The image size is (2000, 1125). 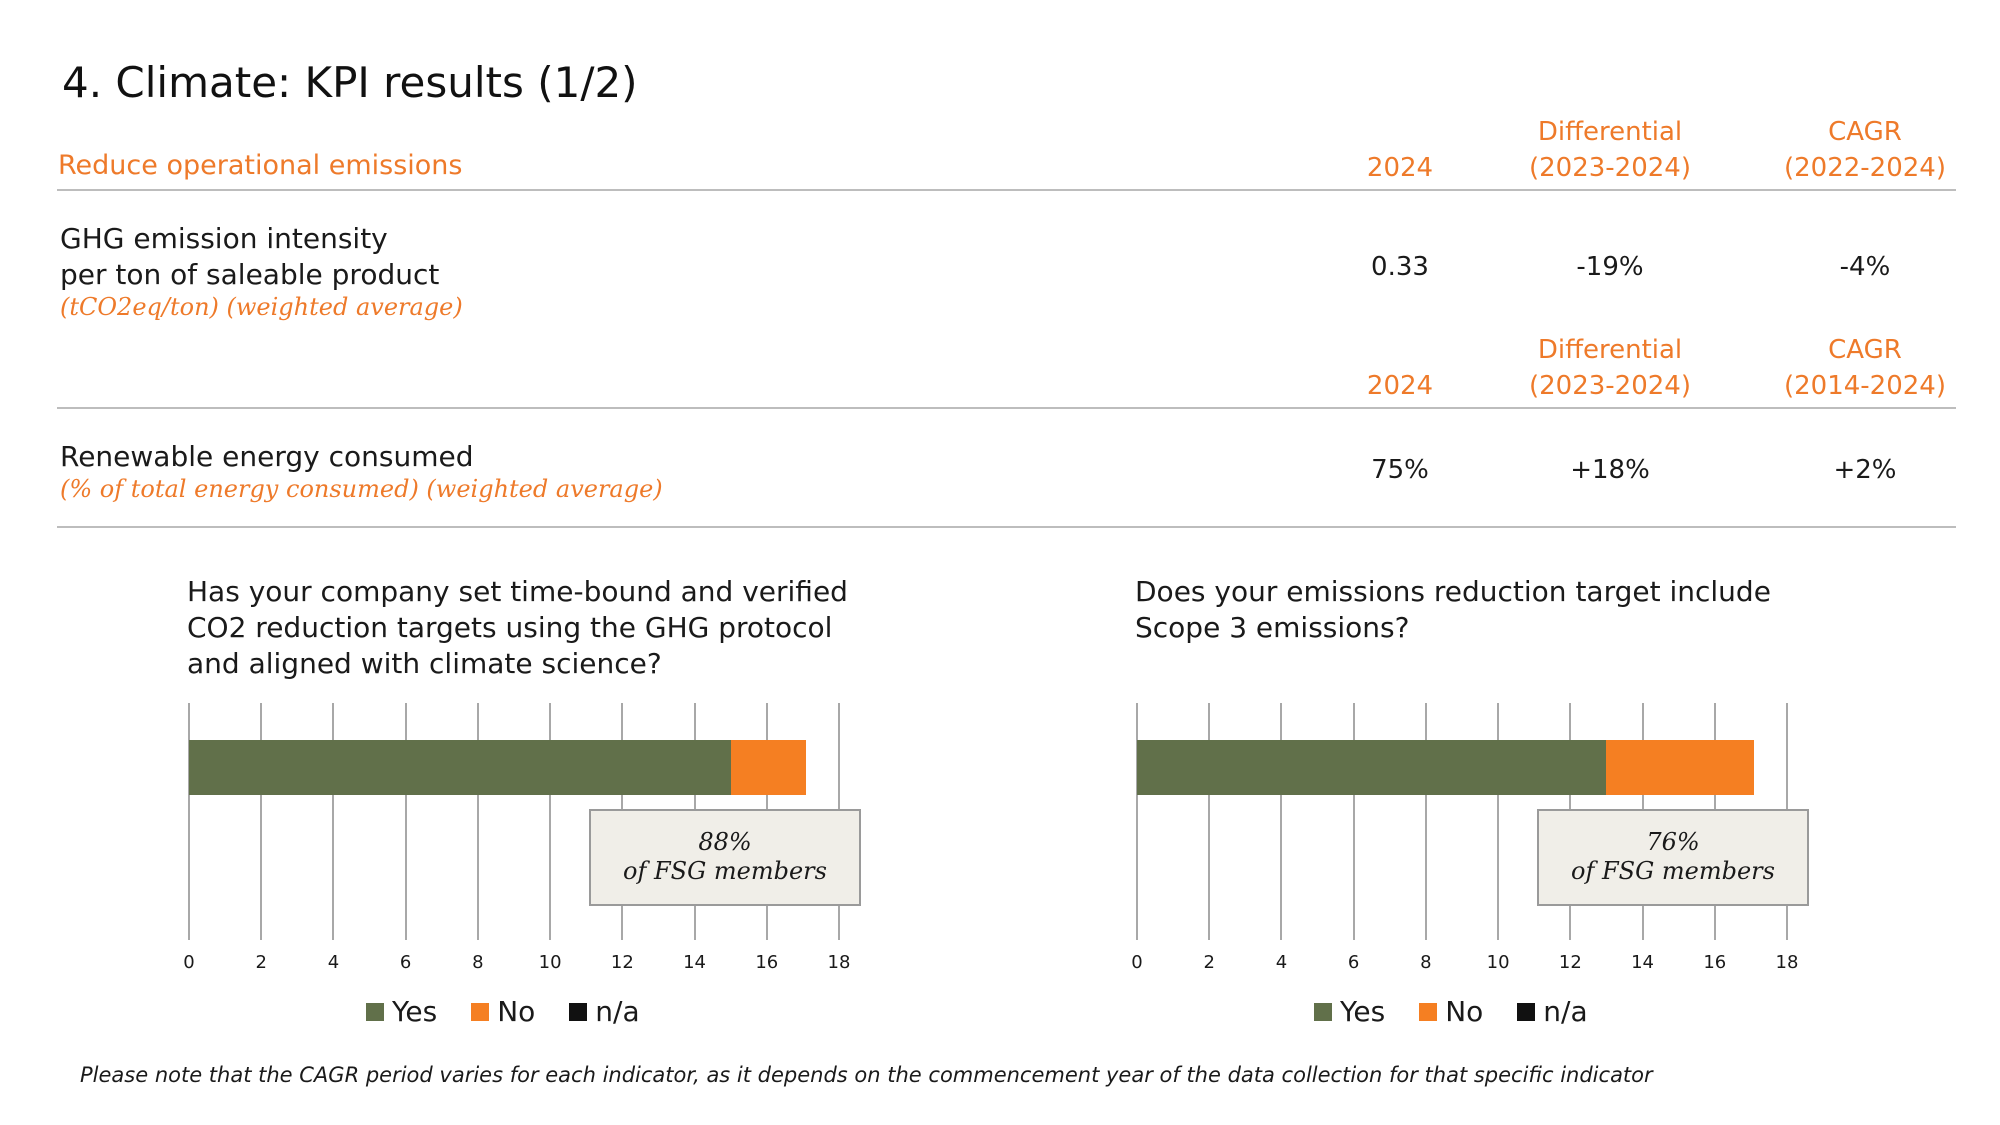 What do you see at coordinates (424, 663) in the screenshot?
I see `chart-title-line: and aligned with climate science?` at bounding box center [424, 663].